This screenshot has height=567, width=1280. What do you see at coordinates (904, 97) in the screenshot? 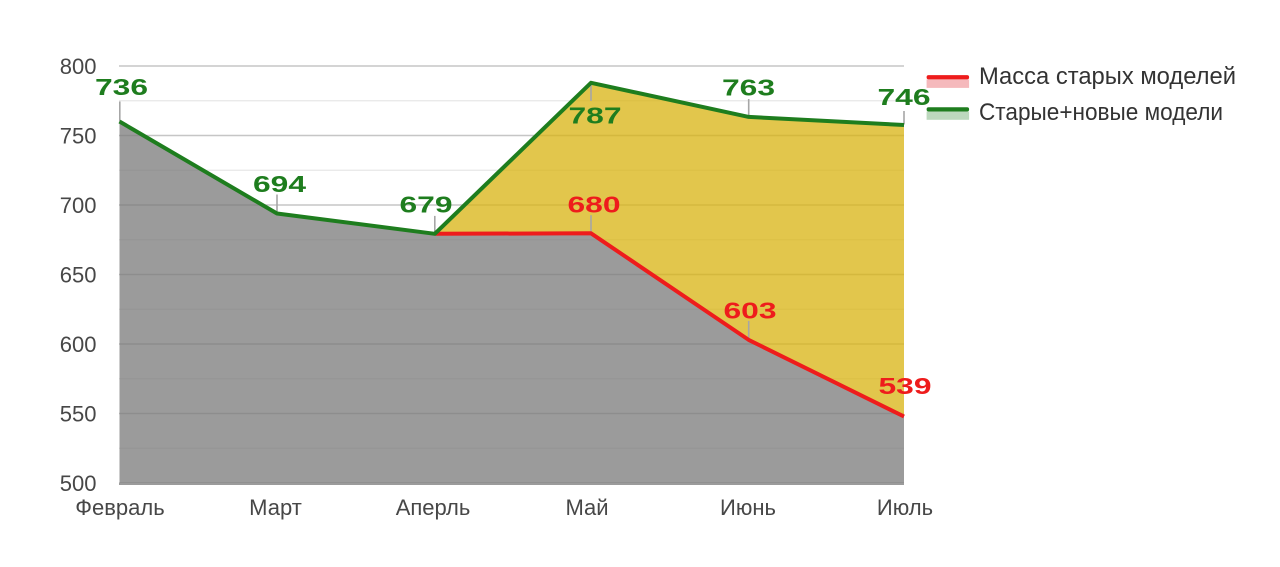
I see `svg-text: 746` at bounding box center [904, 97].